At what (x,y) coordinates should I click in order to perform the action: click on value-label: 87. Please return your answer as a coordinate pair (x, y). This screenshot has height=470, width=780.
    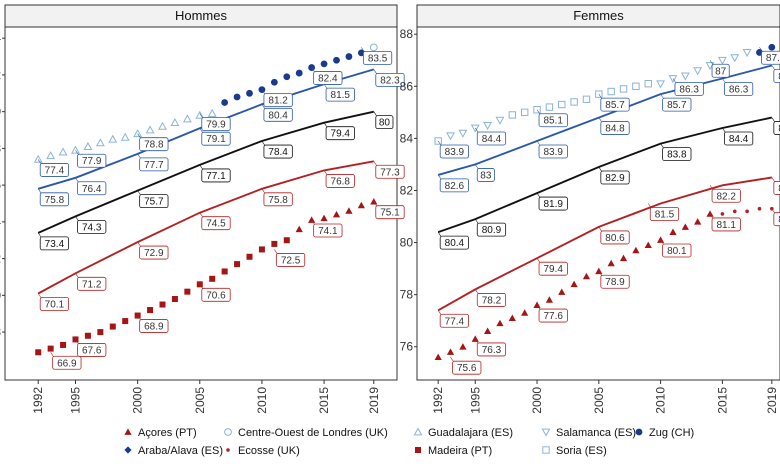
    Looking at the image, I should click on (721, 71).